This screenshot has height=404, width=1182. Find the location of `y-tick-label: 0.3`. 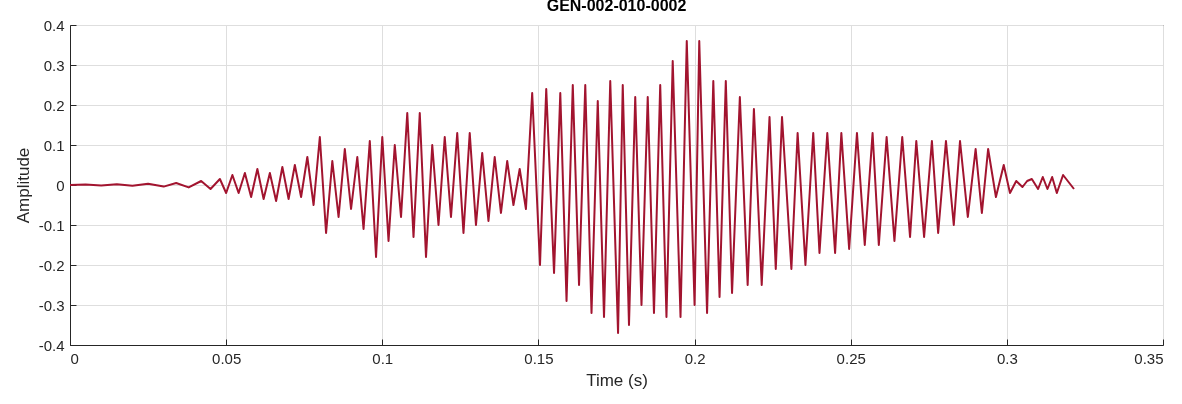

y-tick-label: 0.3 is located at coordinates (54, 65).